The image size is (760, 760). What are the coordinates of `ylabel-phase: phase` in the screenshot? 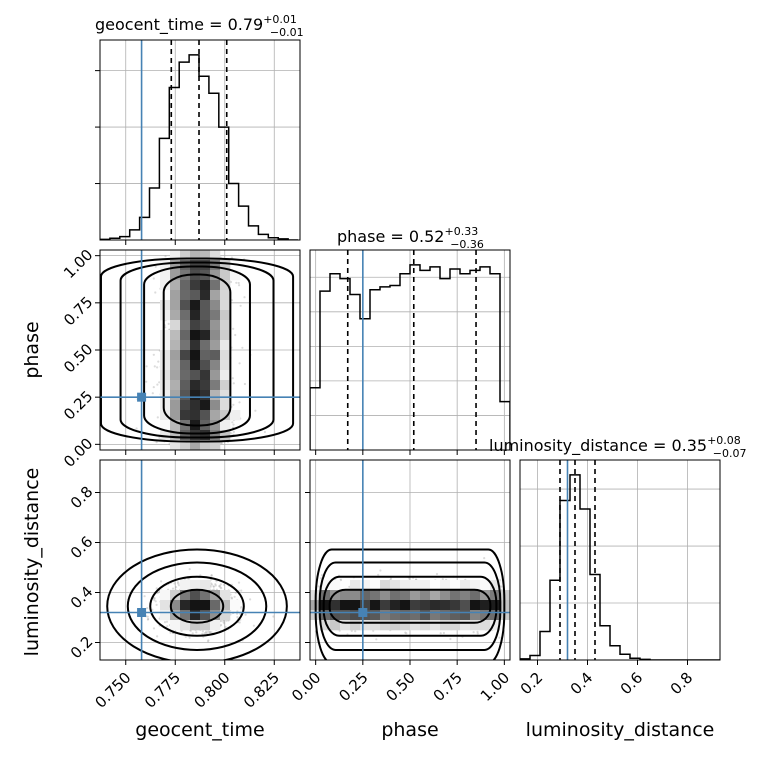 It's located at (32, 349).